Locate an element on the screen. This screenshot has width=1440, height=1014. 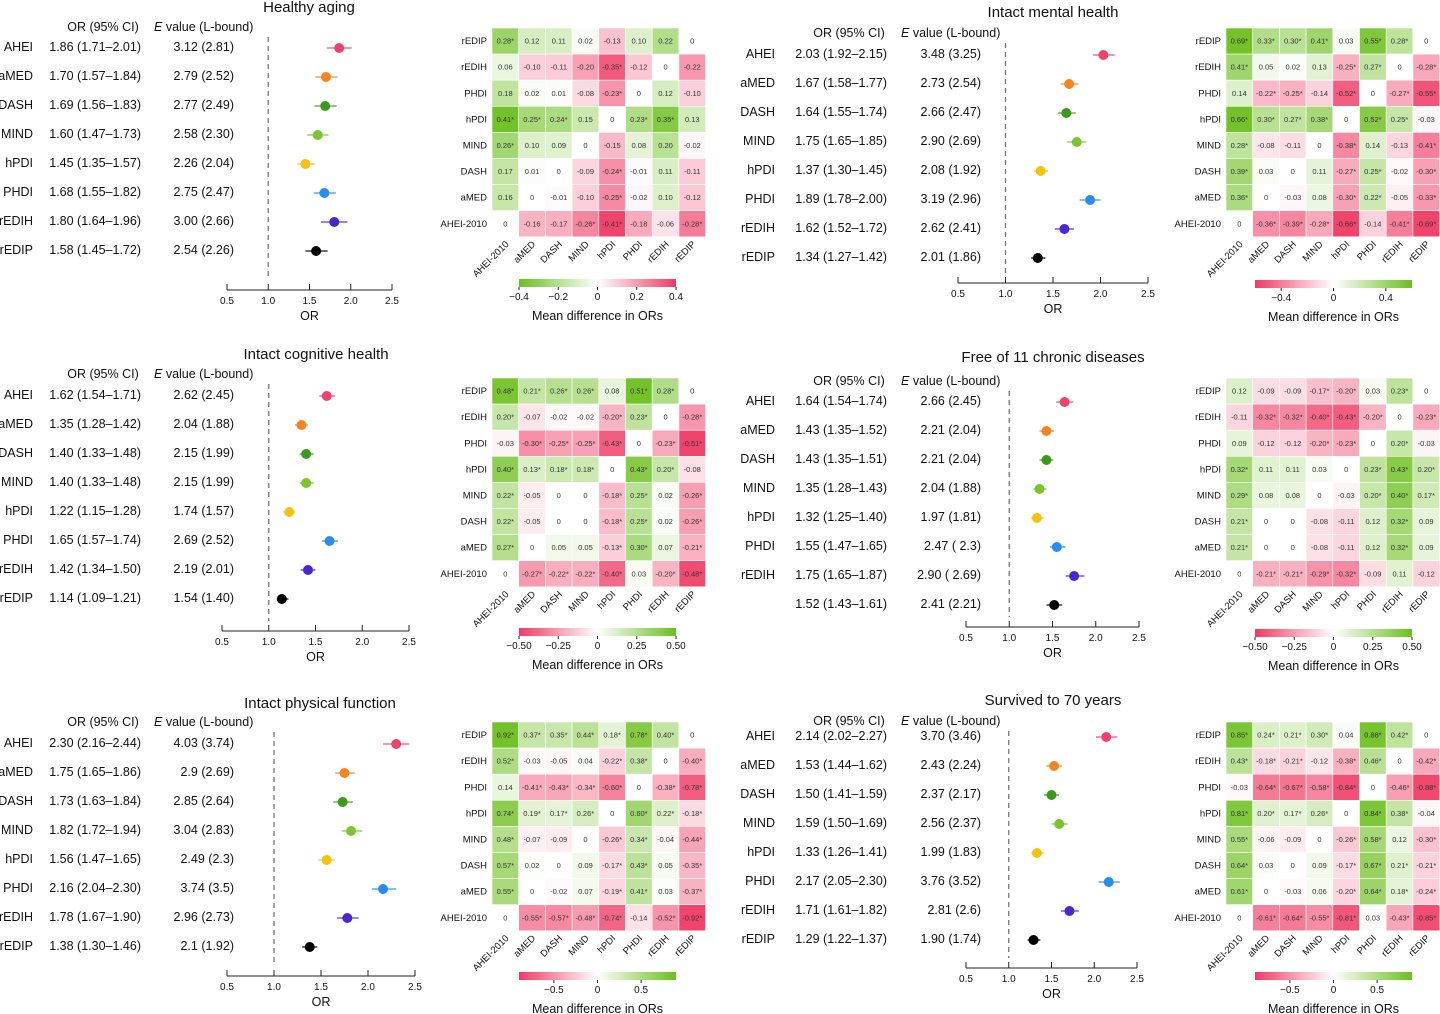
or-value: 2.03 (1.92–2.15) is located at coordinates (841, 54).